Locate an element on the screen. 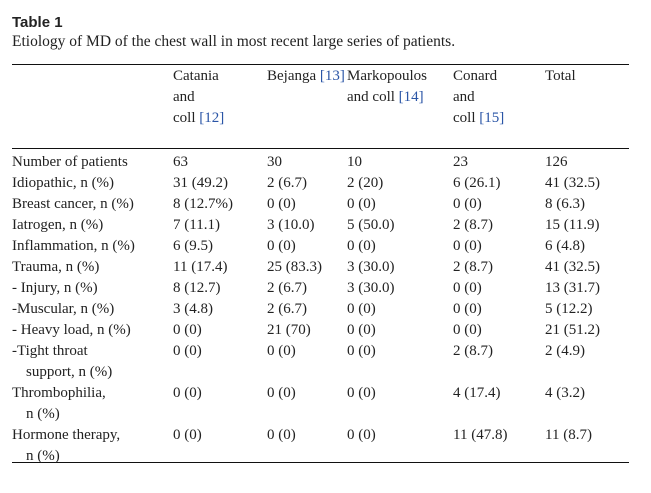 Image resolution: width=651 pixels, height=493 pixels. row-label-line: Iatrogen, n (%) is located at coordinates (92, 225).